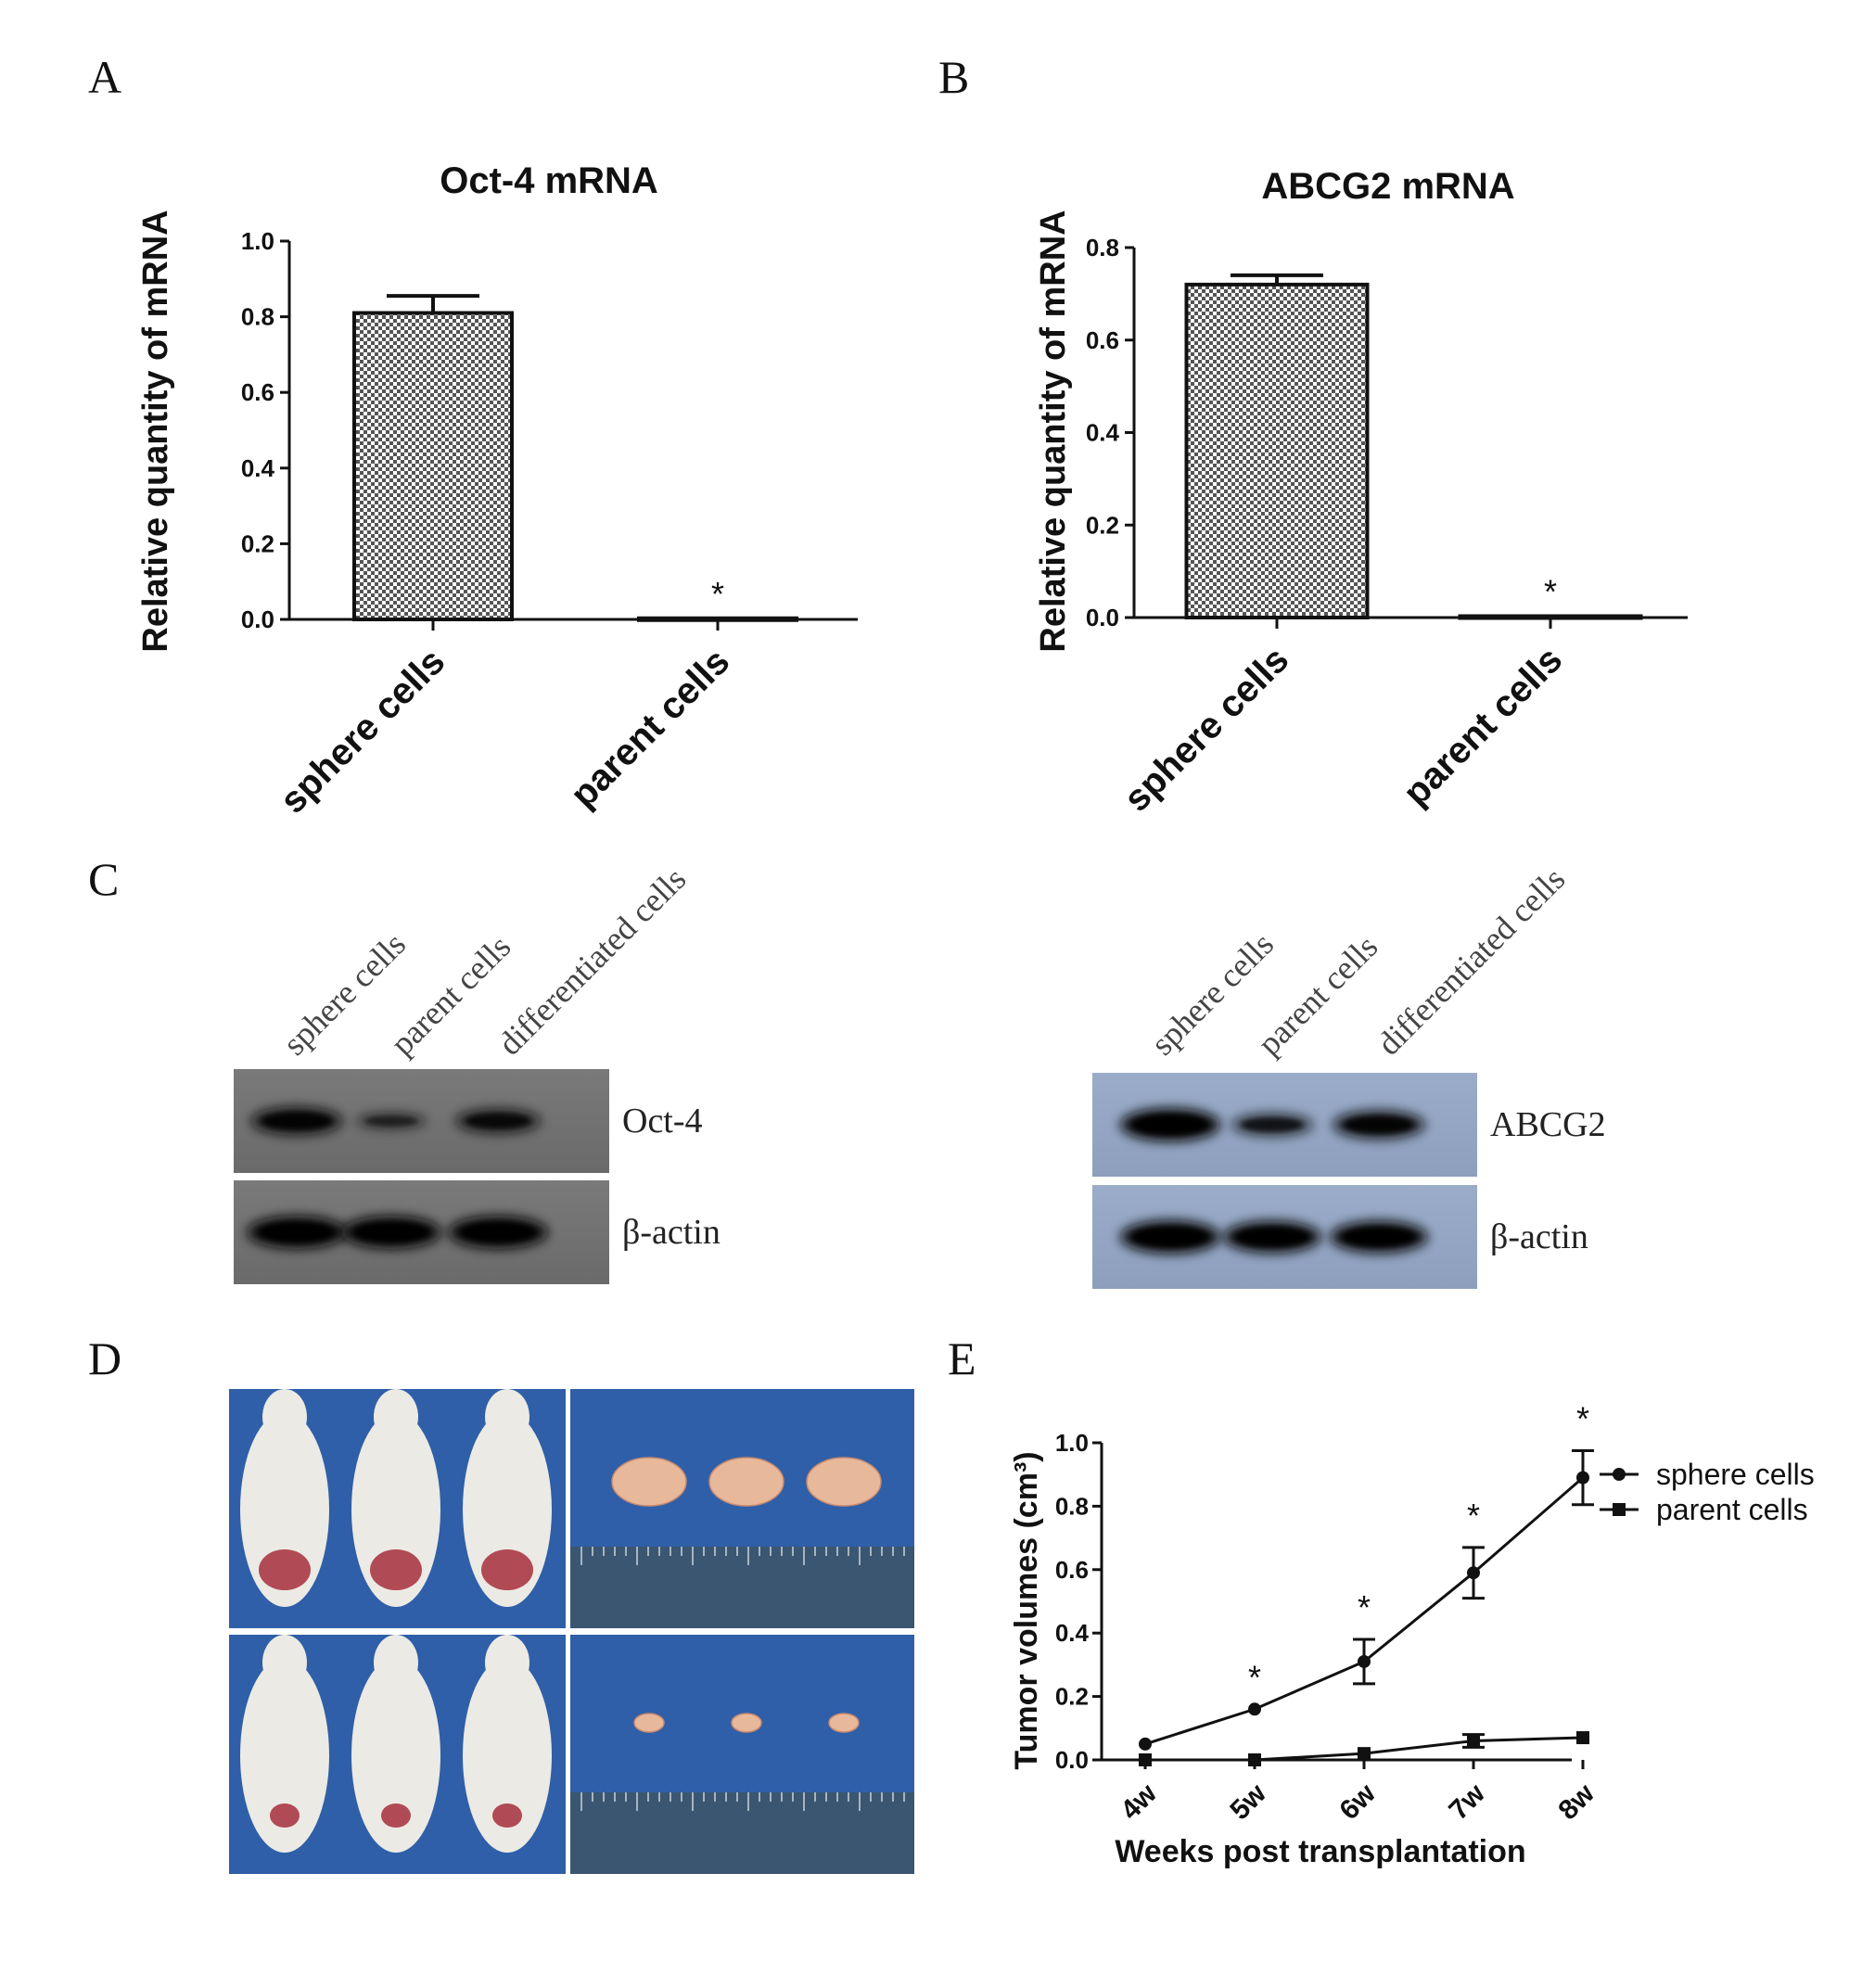  What do you see at coordinates (962, 1358) in the screenshot?
I see `panel-letter-e: E` at bounding box center [962, 1358].